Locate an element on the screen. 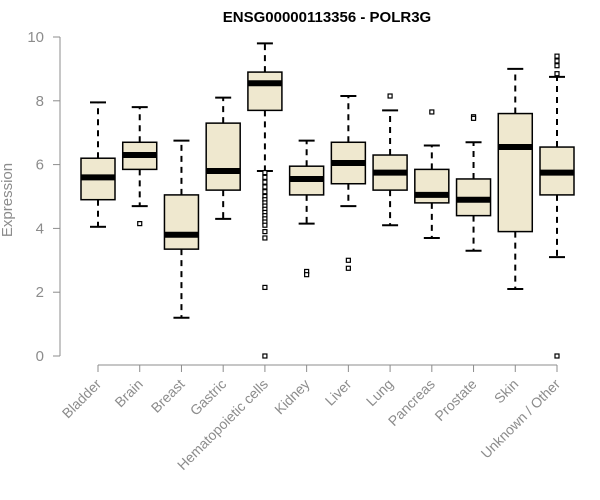  x-tick-label: Lung is located at coordinates (379, 392).